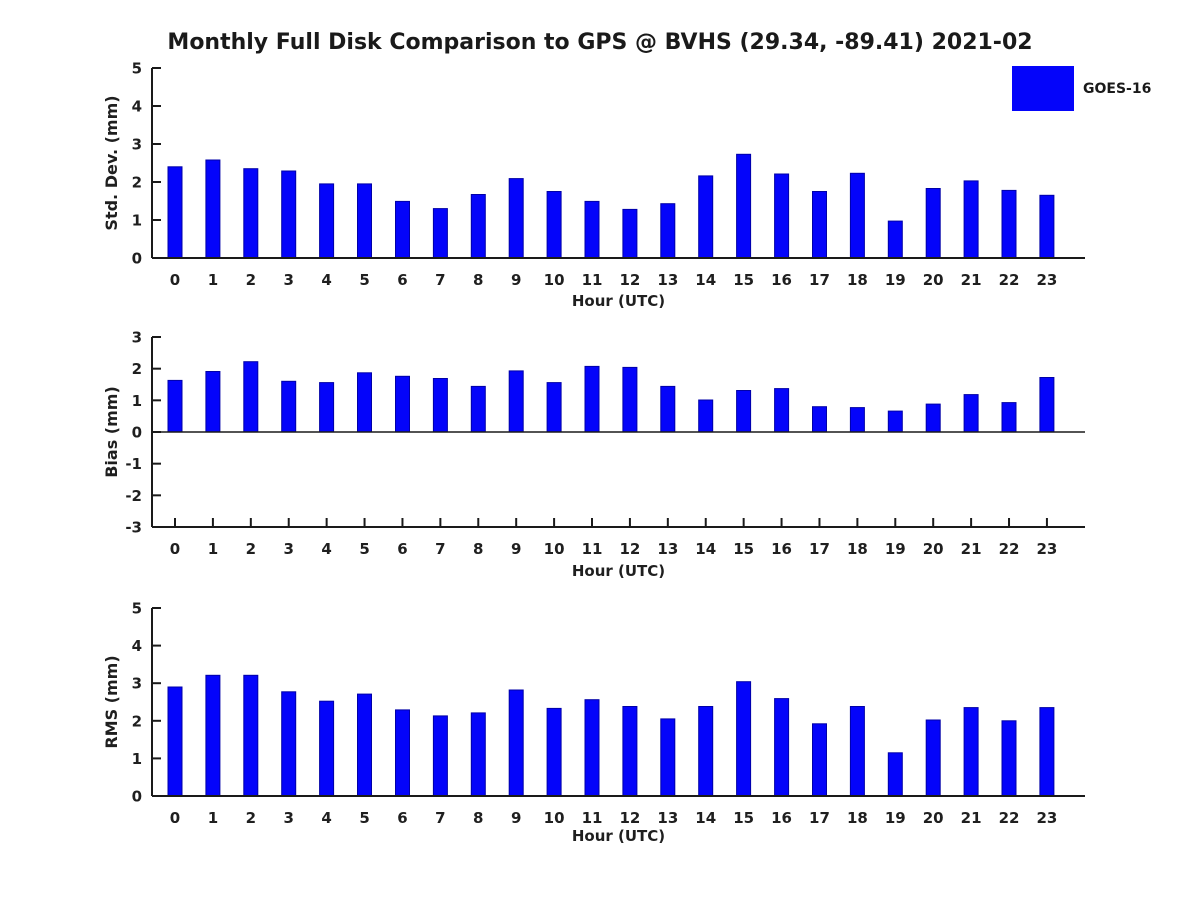 The height and width of the screenshot is (900, 1200). I want to click on y-tick-label: -2, so click(133, 496).